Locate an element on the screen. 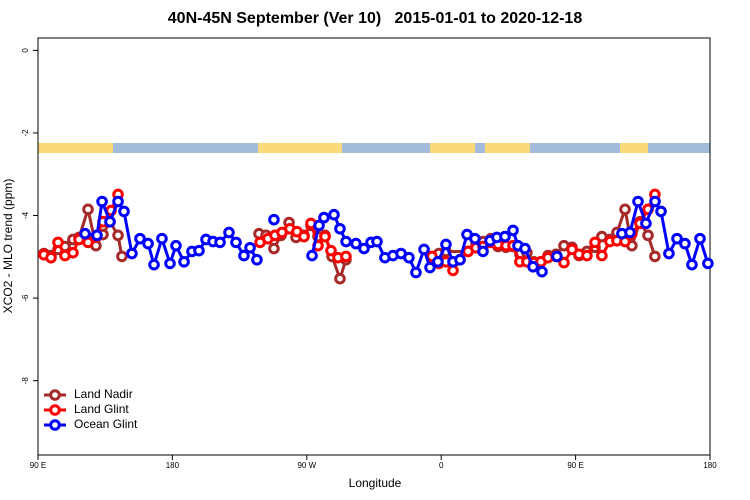 This screenshot has height=500, width=750. y-tick-label: -2 is located at coordinates (25, 133).